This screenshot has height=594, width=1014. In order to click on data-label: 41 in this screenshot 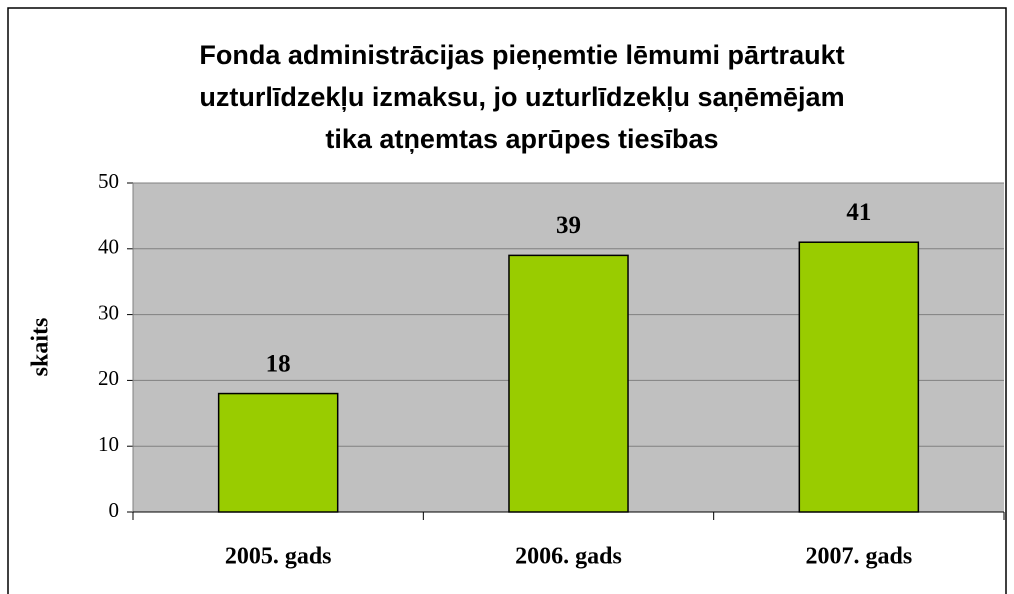, I will do `click(858, 212)`.